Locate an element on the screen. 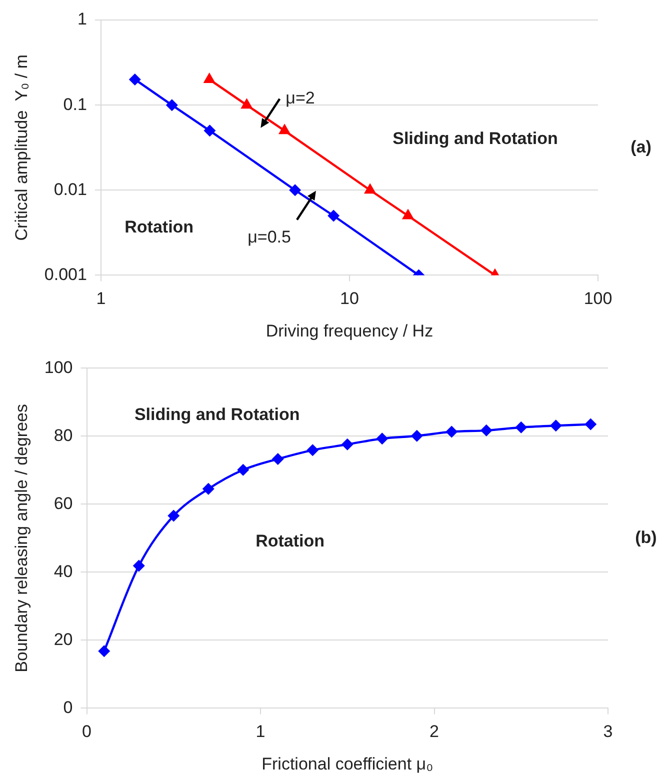 This screenshot has height=783, width=668. x-tick-label: 2 is located at coordinates (434, 732).